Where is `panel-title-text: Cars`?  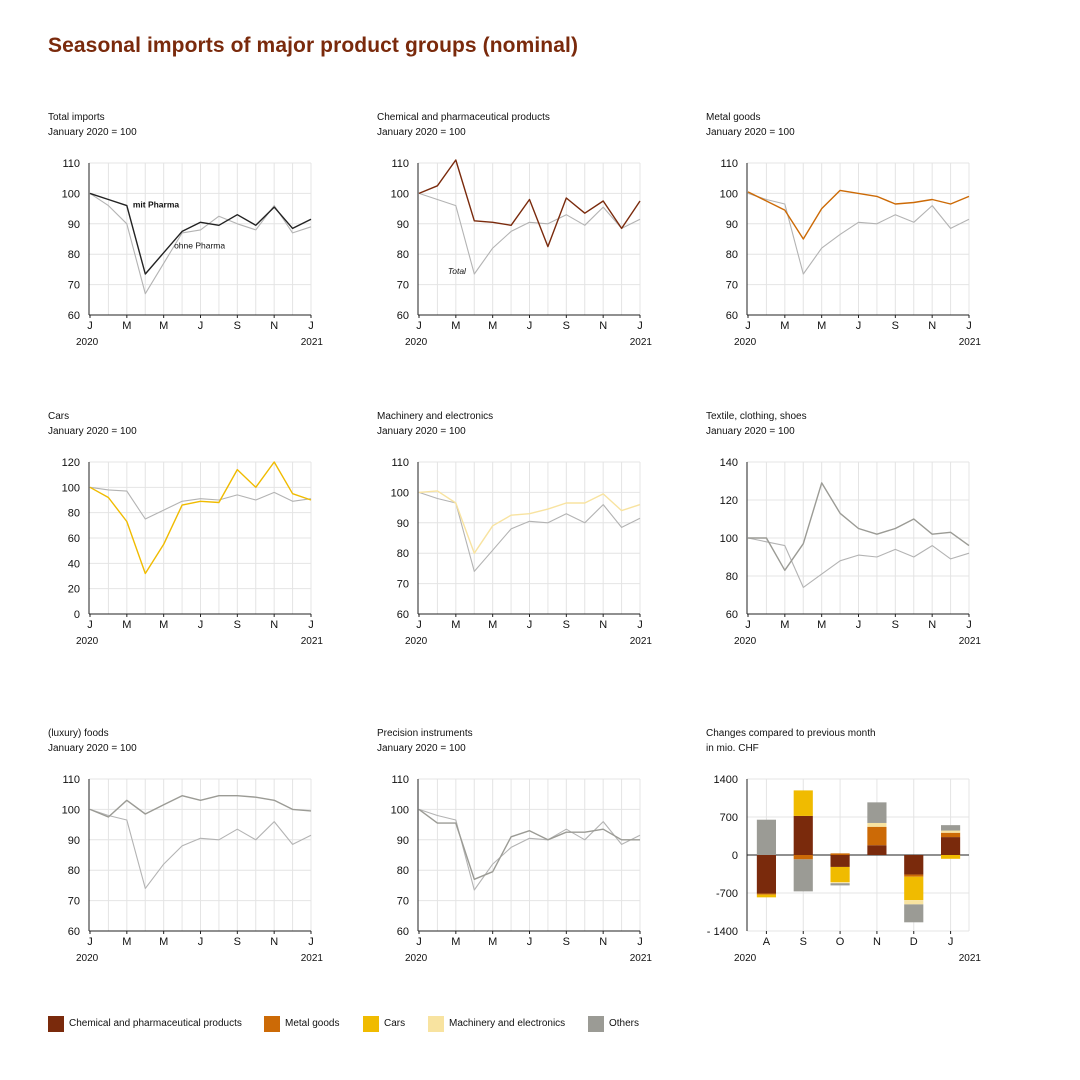
panel-title-text: Cars is located at coordinates (59, 416).